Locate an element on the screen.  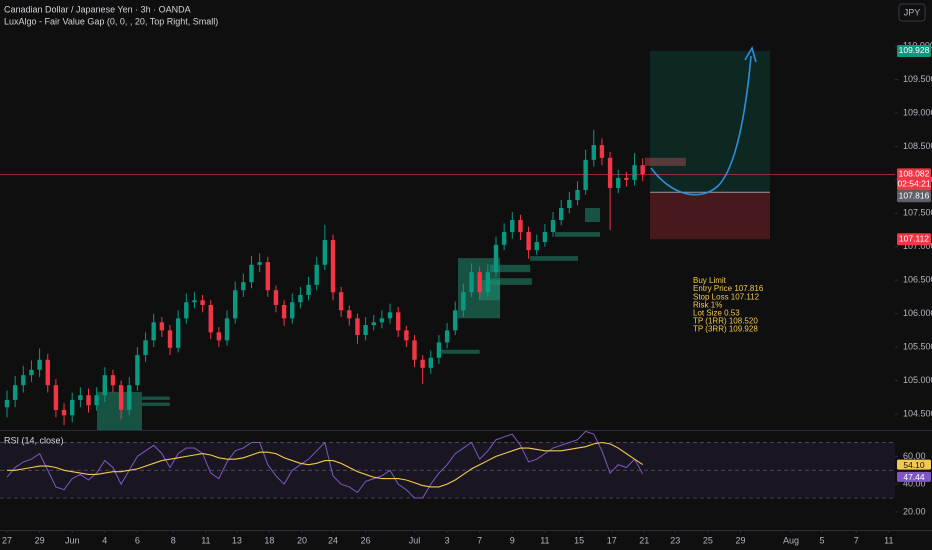
y-tick-label: 109.500 is located at coordinates (917, 79).